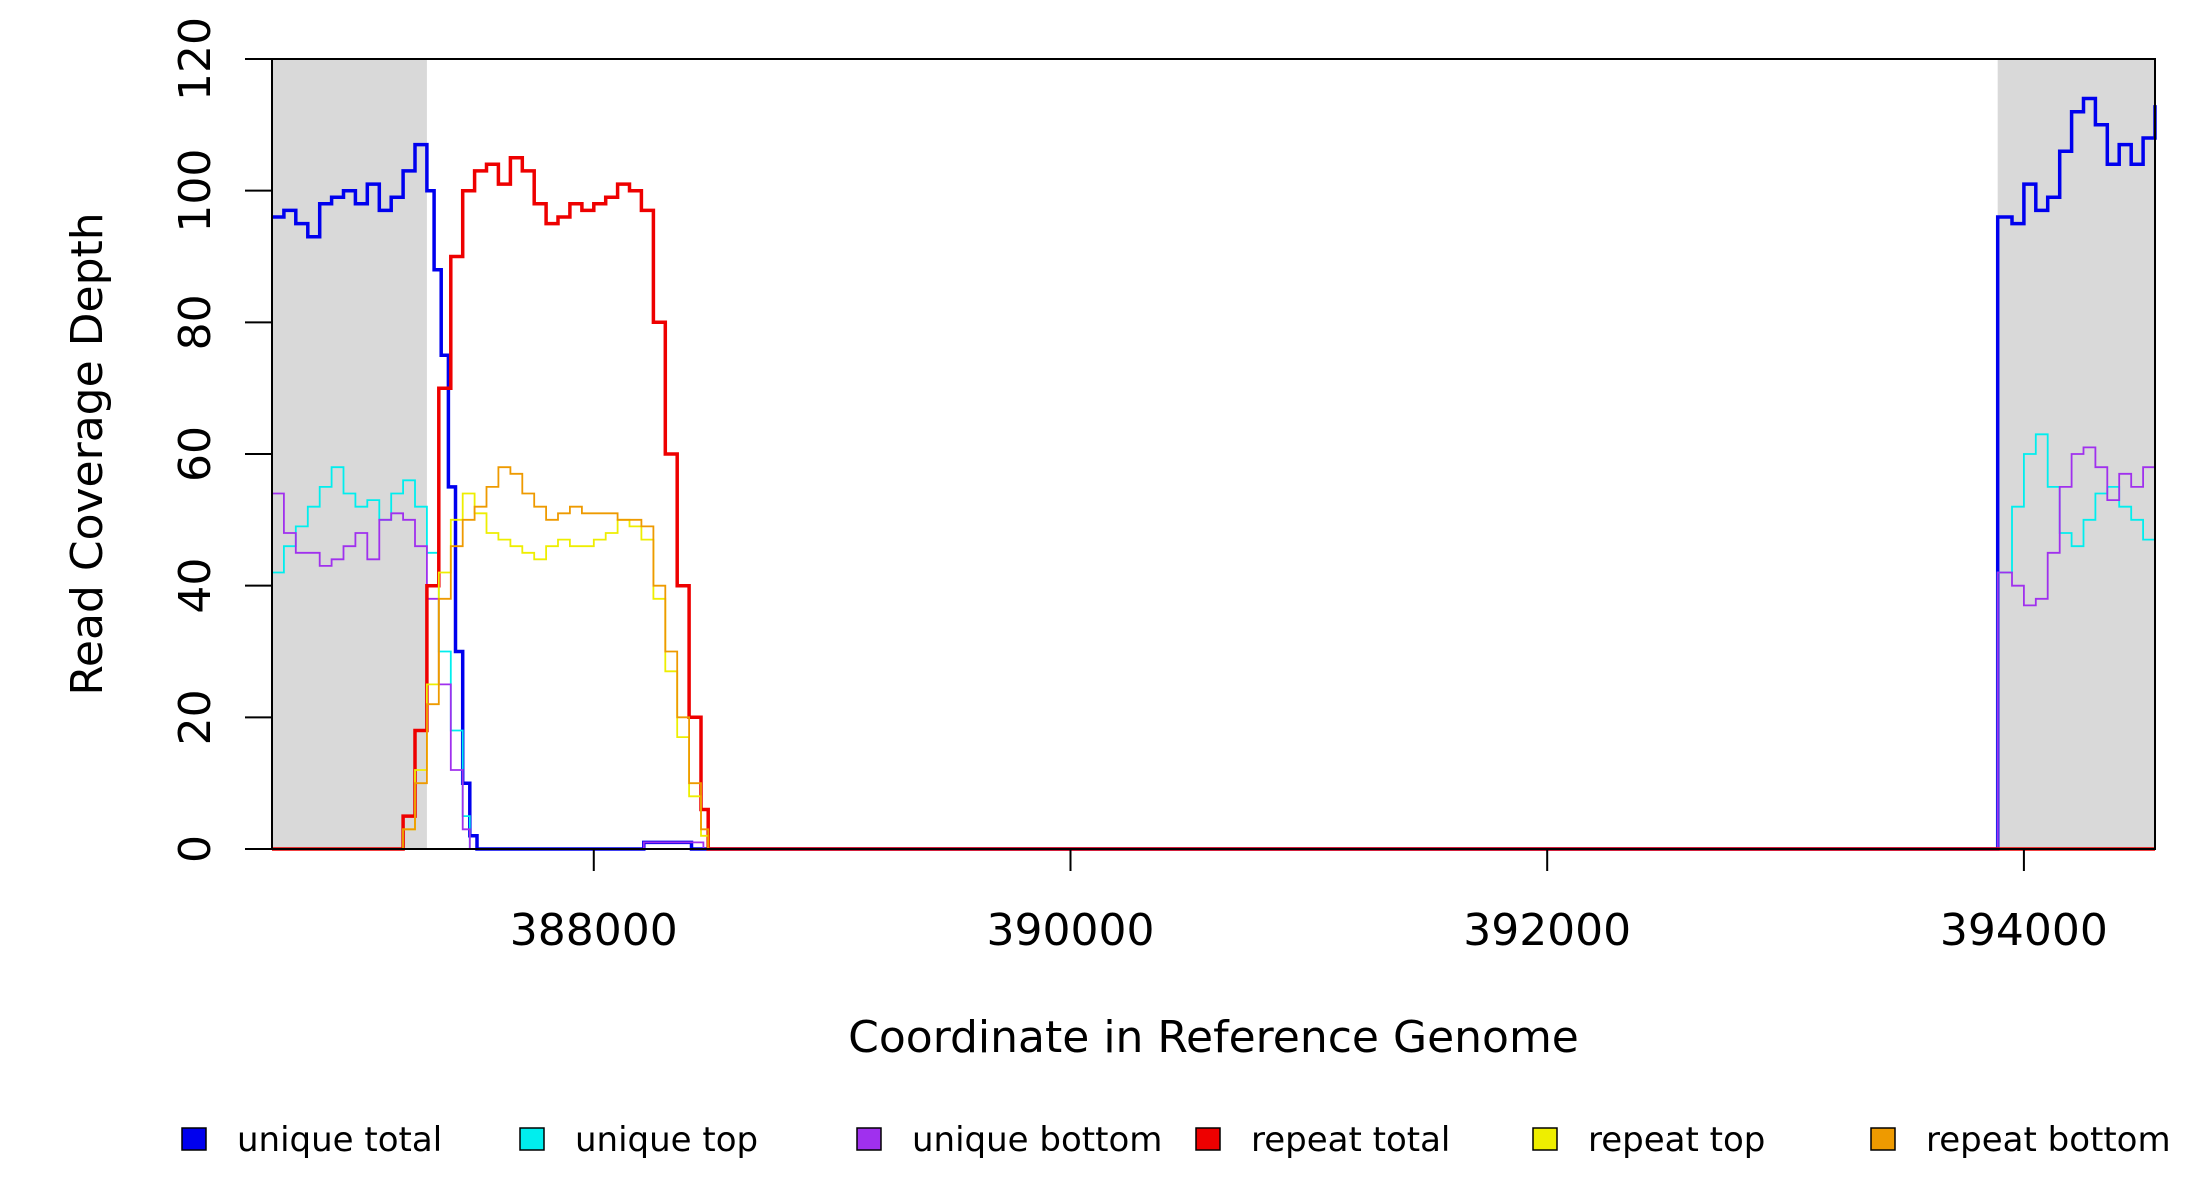 The height and width of the screenshot is (1200, 2200). Describe the element at coordinates (1350, 1140) in the screenshot. I see `legend-label: repeat total` at that location.